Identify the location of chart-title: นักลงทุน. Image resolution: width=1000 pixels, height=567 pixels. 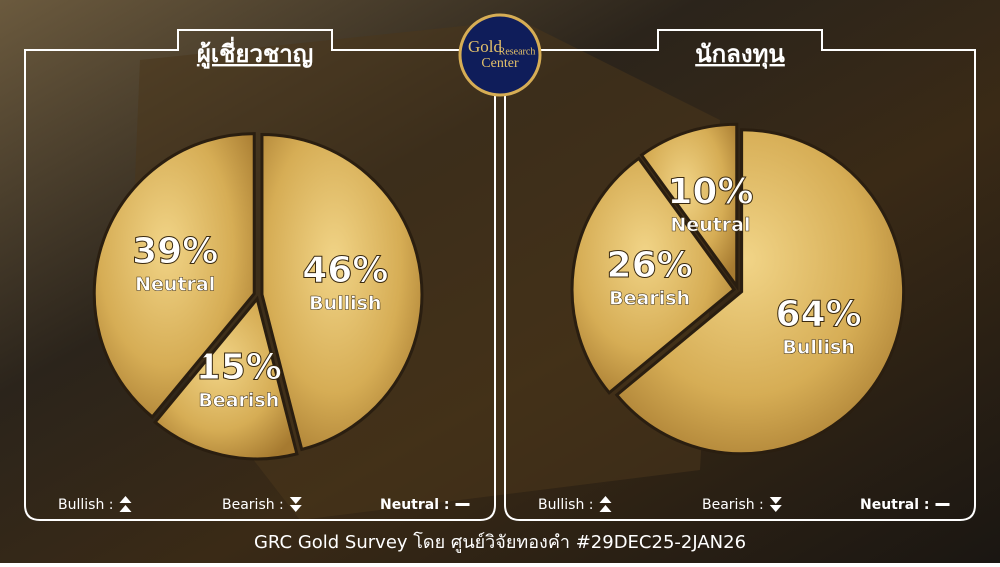
(740, 55).